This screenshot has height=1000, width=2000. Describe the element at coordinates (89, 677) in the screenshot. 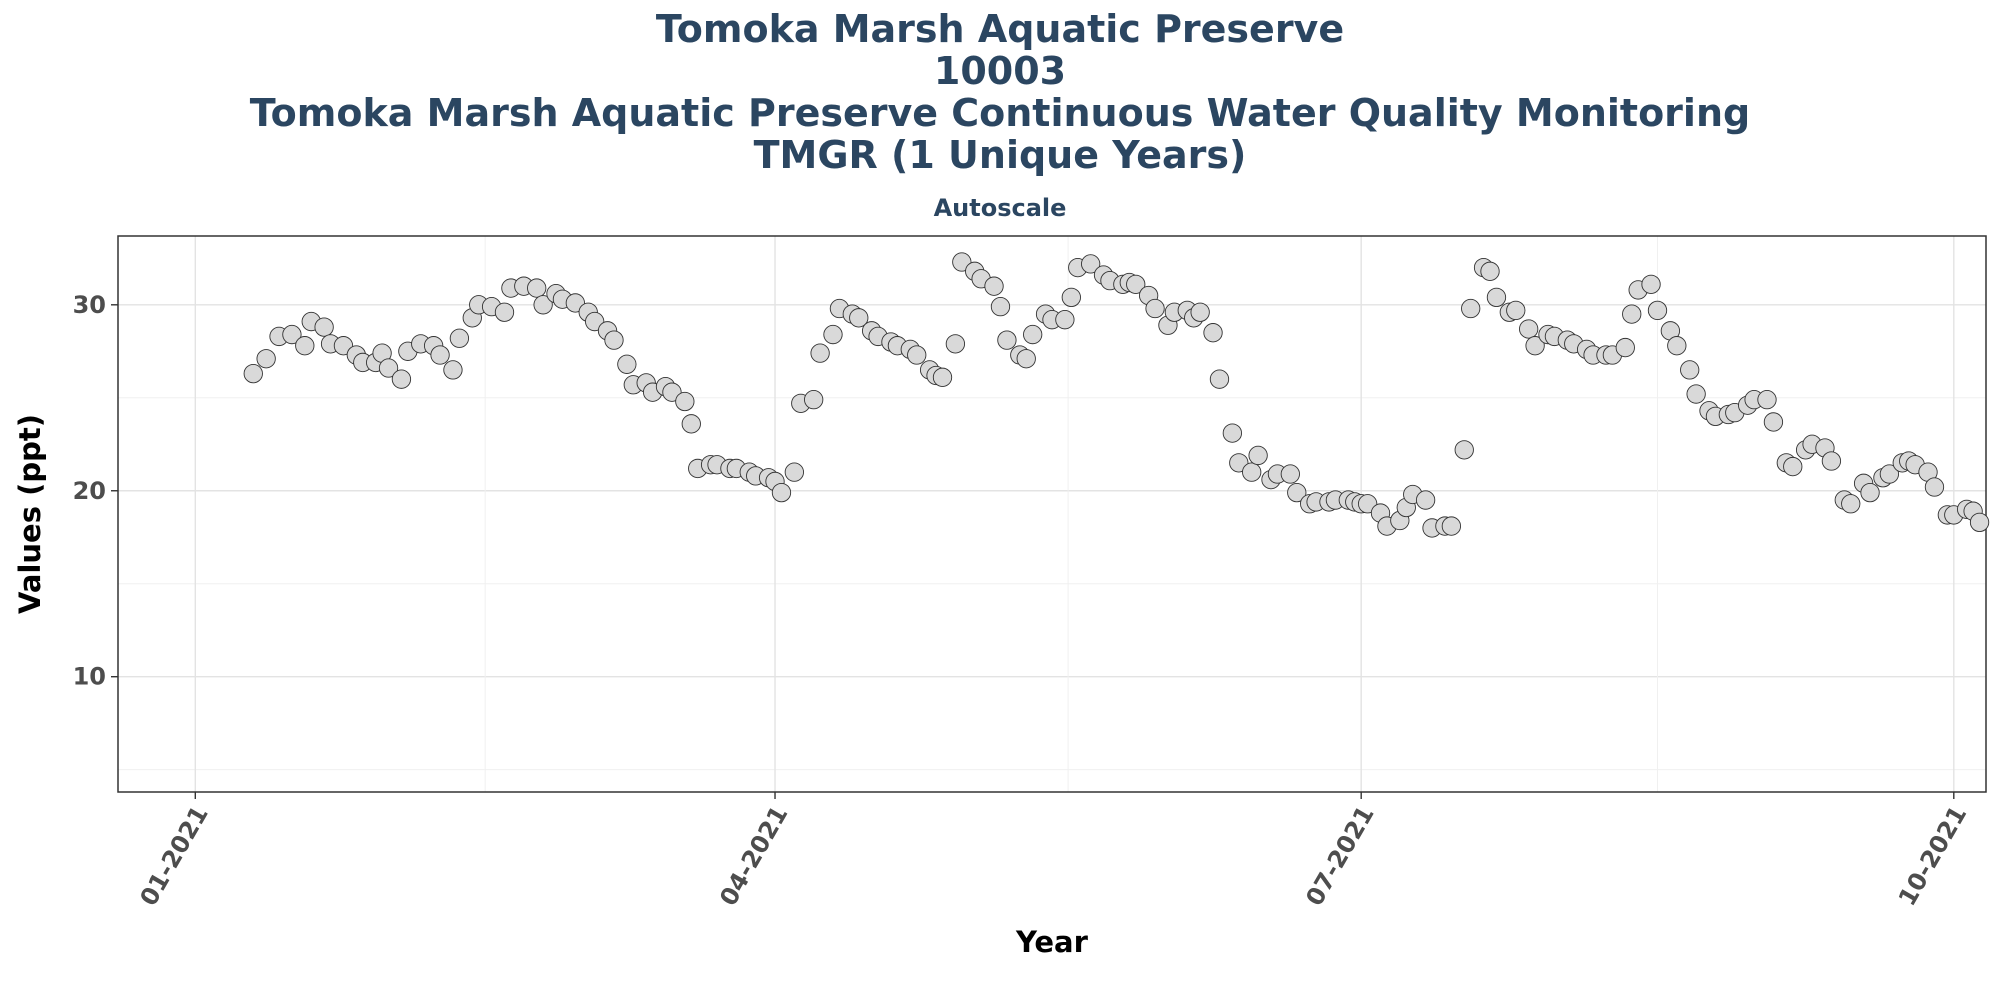

I see `y-tick-label: 10` at that location.